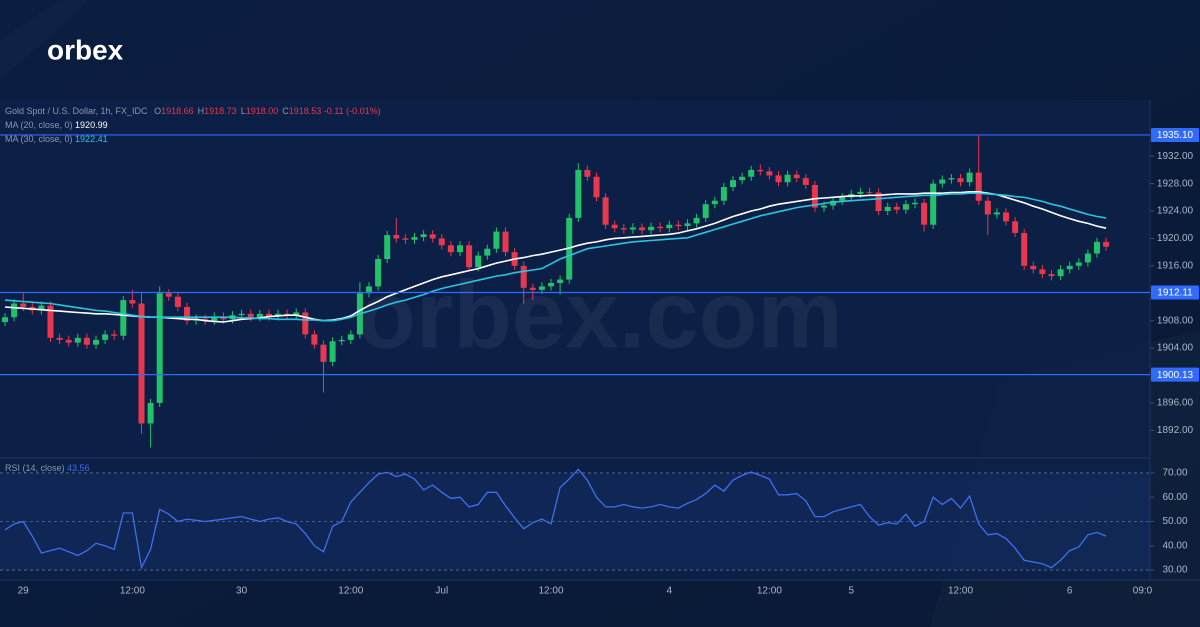  I want to click on x-tick-label: 5, so click(852, 591).